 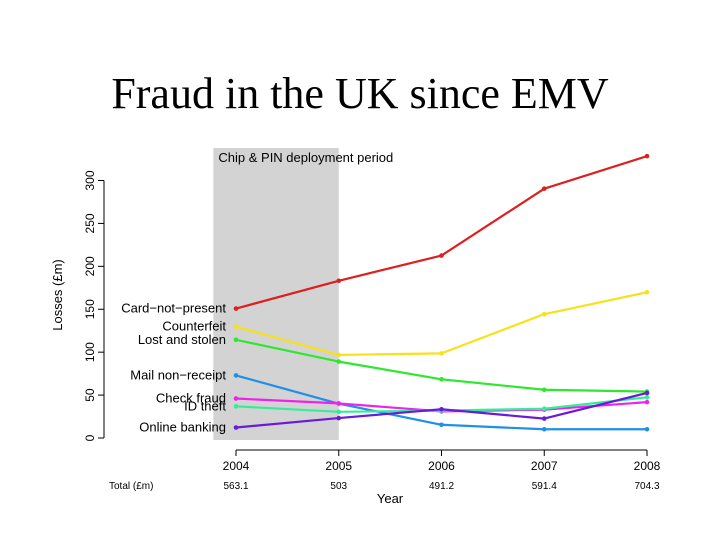 What do you see at coordinates (90, 395) in the screenshot?
I see `y-tick-label: 50` at bounding box center [90, 395].